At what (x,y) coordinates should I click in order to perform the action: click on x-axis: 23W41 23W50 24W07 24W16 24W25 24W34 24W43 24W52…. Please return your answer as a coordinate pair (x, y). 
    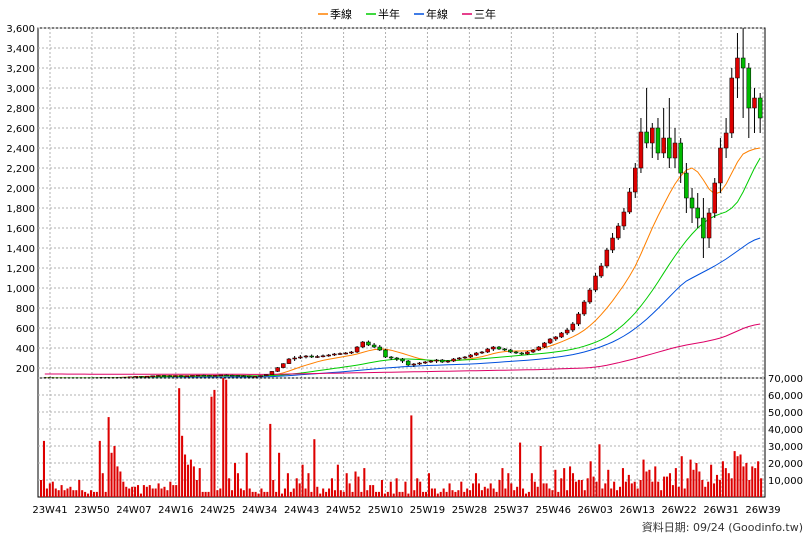
    Looking at the image, I should click on (406, 510).